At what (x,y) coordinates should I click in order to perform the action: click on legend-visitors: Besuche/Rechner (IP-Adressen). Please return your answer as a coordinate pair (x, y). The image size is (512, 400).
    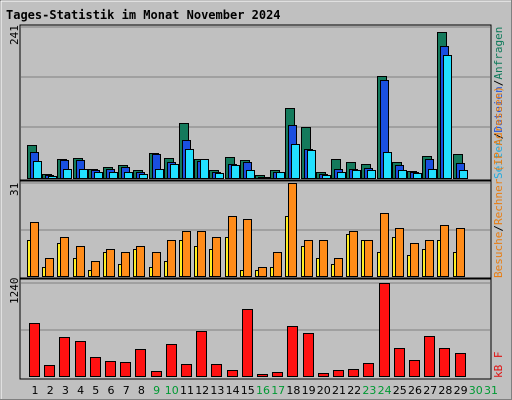
    Looking at the image, I should click on (498, 182).